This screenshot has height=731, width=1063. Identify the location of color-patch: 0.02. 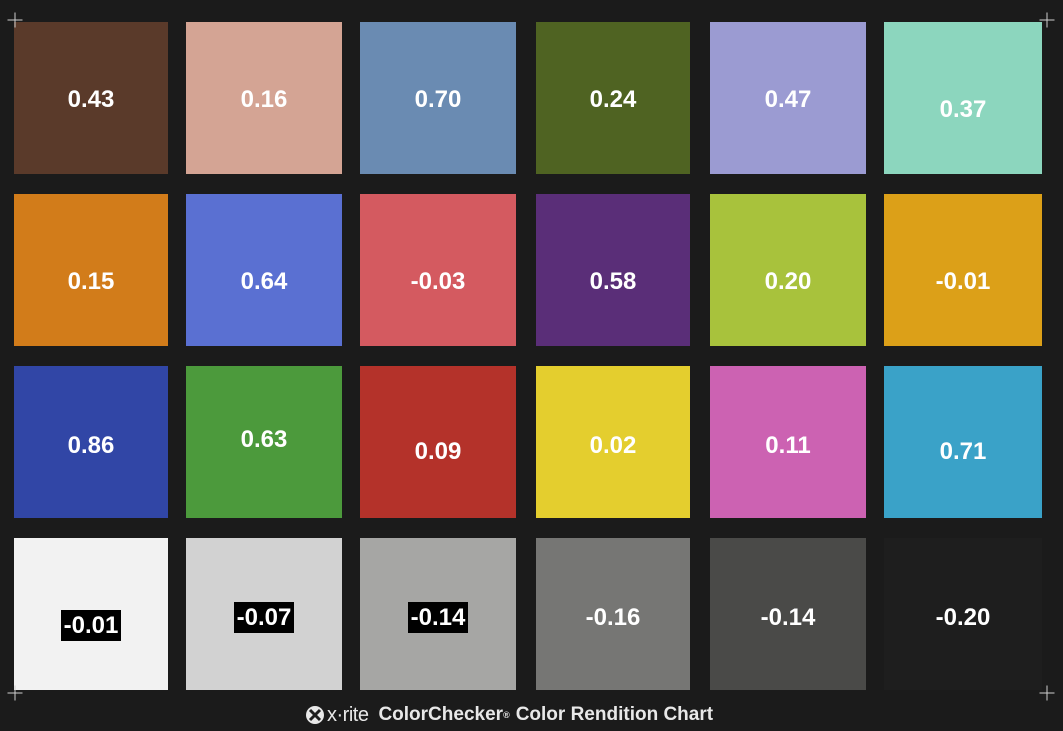
(613, 442).